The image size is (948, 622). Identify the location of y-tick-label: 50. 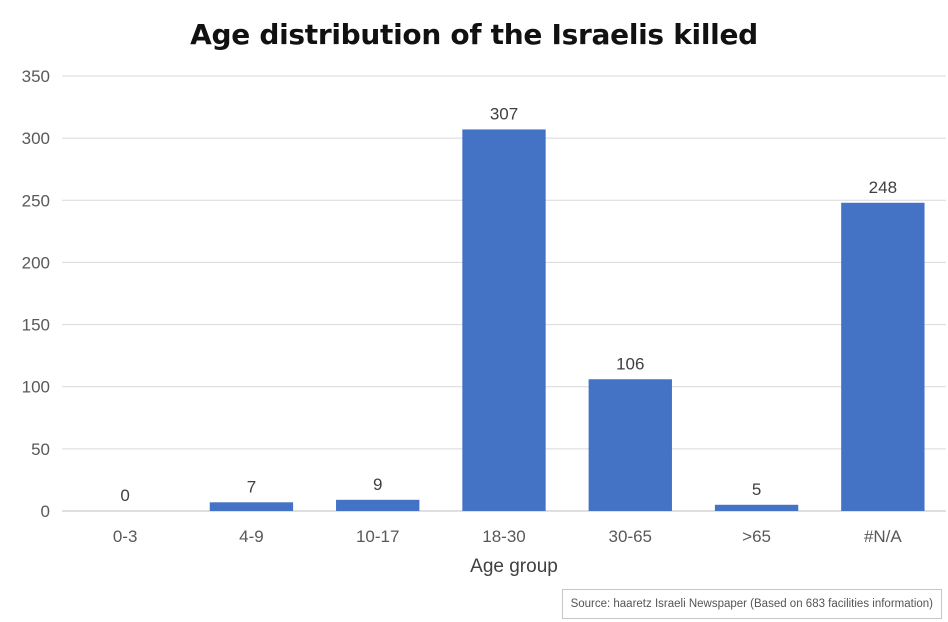
(40, 449).